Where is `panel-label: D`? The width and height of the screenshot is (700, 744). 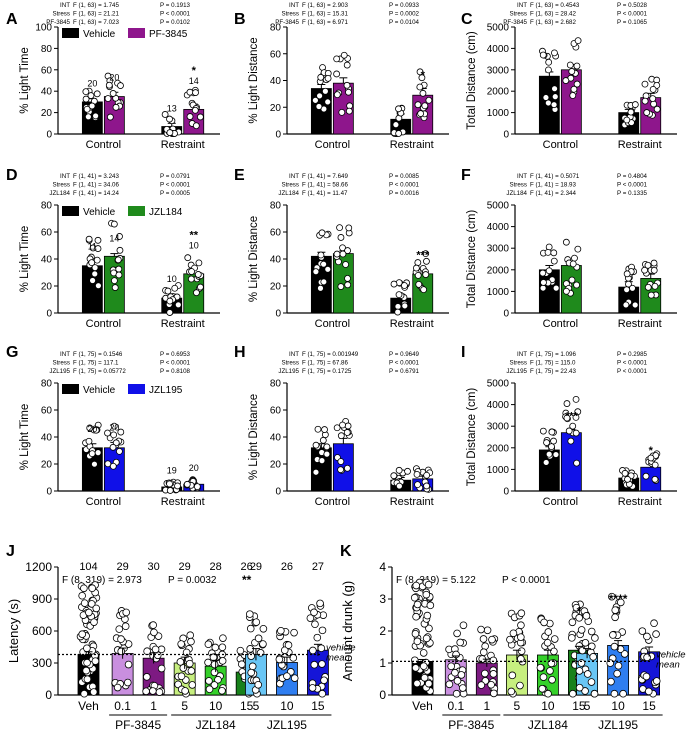
panel-label: D is located at coordinates (12, 175).